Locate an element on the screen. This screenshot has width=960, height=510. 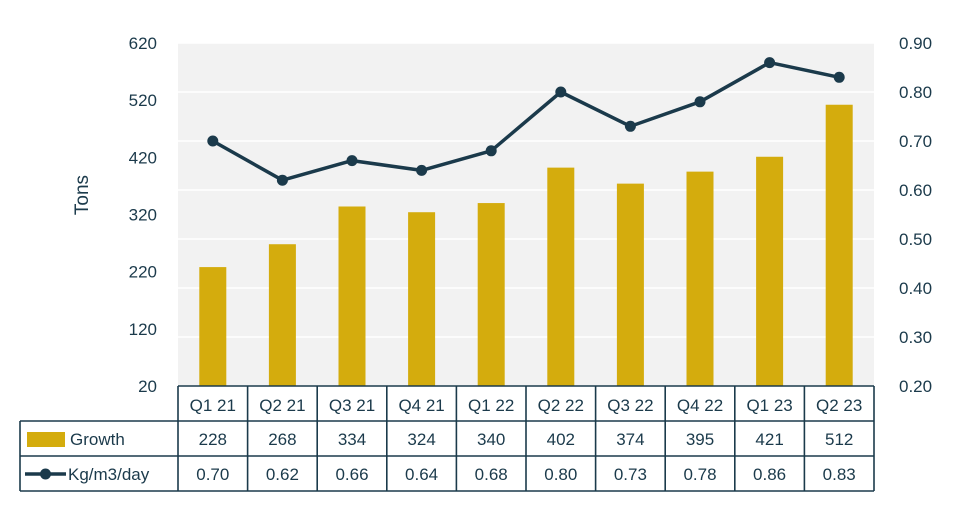
y2-tick-label: 0.20 is located at coordinates (915, 386).